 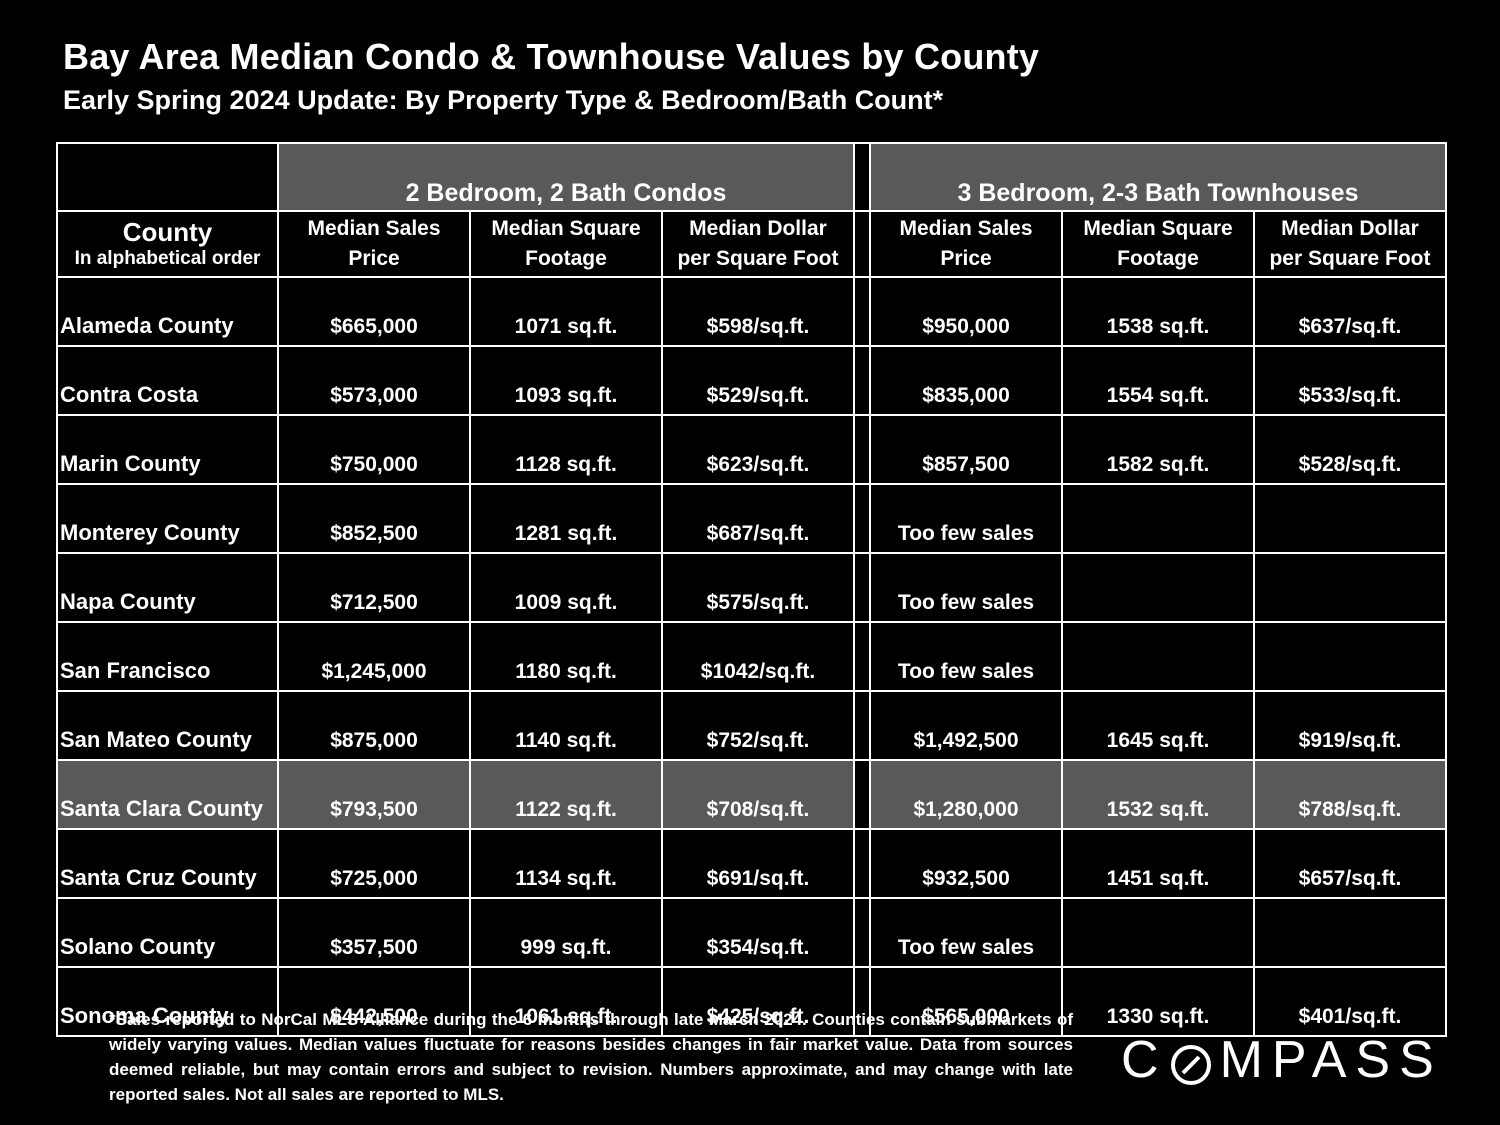 What do you see at coordinates (167, 258) in the screenshot?
I see `county-header-sublabel: In alphabetical order` at bounding box center [167, 258].